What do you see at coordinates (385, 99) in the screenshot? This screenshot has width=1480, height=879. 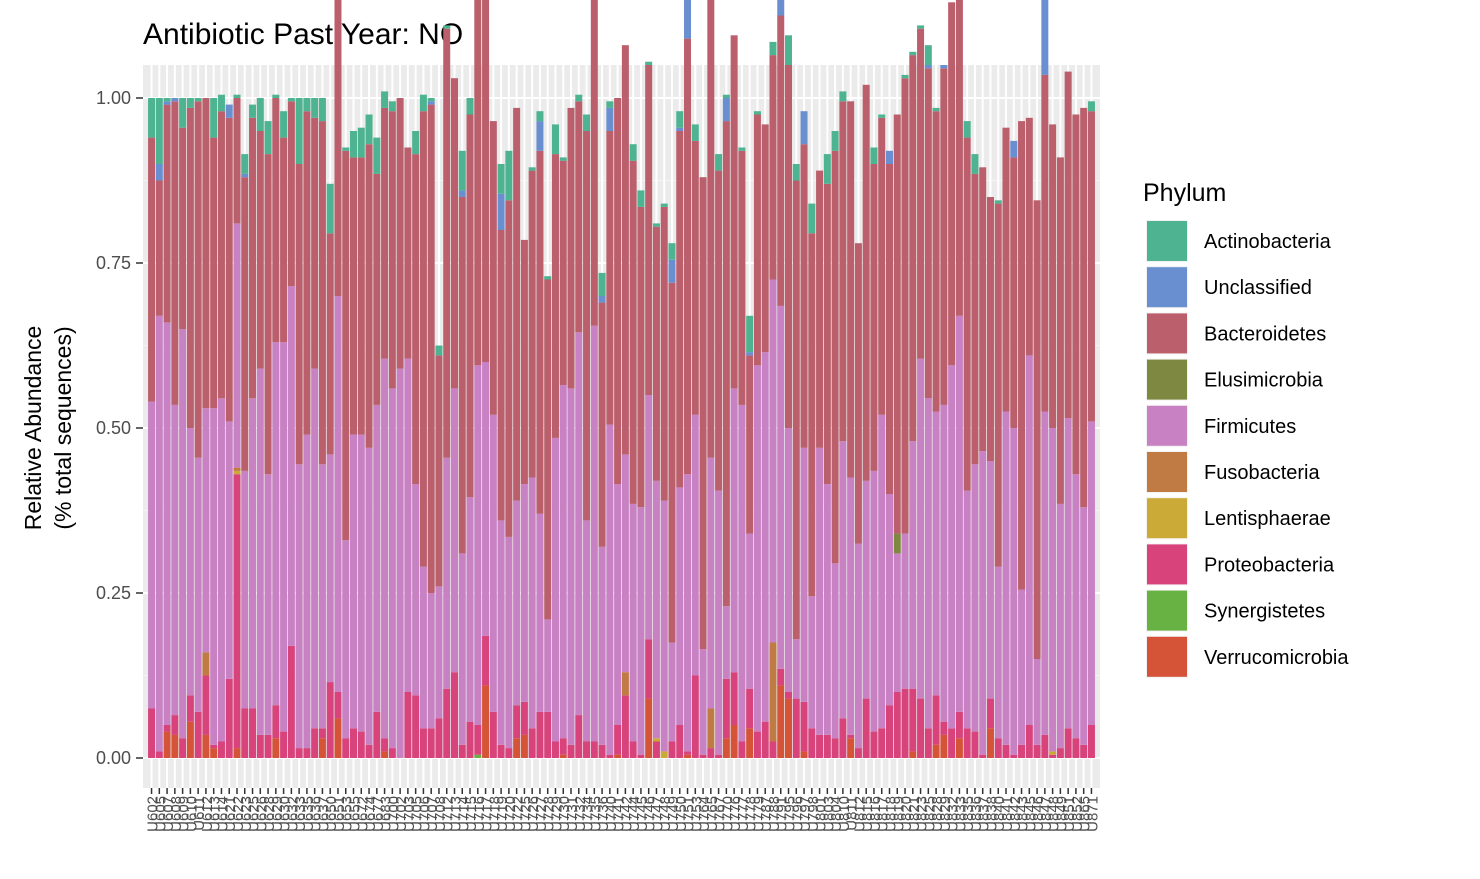 I see `bar-segment-U683-actinobacteria` at bounding box center [385, 99].